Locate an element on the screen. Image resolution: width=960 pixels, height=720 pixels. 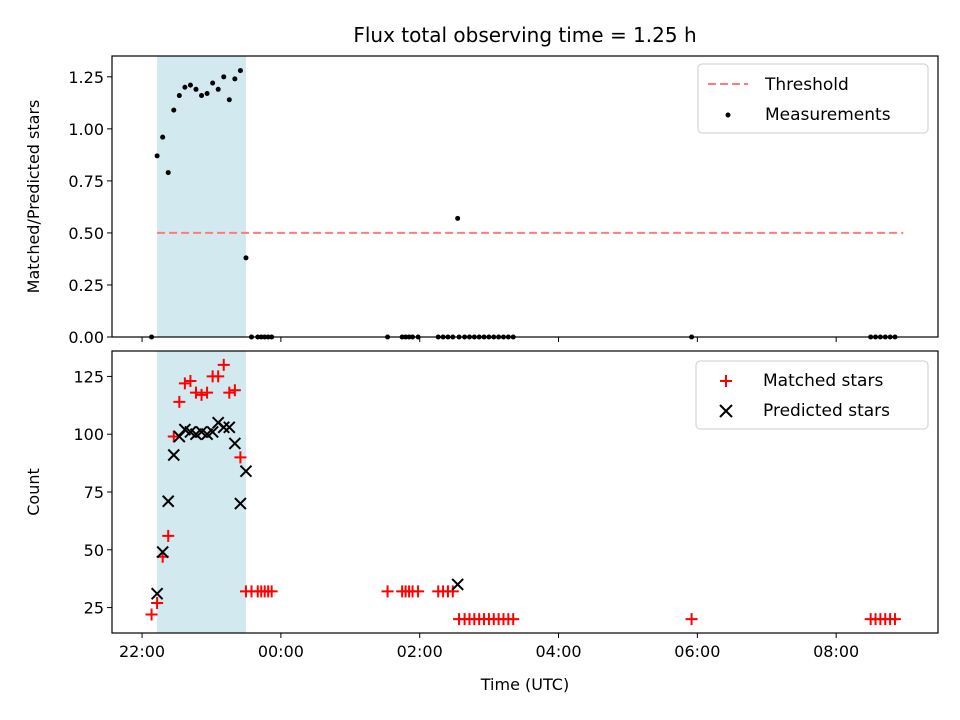
bottom-legend-box is located at coordinates (812, 395).